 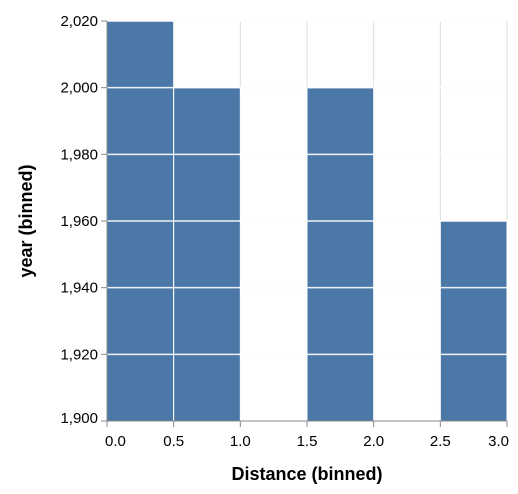 What do you see at coordinates (79, 221) in the screenshot?
I see `y-tick-label-3: 1,960` at bounding box center [79, 221].